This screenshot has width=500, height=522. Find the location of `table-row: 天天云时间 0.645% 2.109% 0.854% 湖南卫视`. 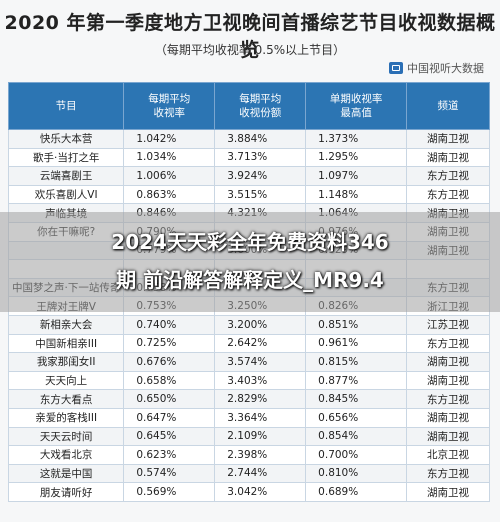

table-row: 天天云时间 0.645% 2.109% 0.854% 湖南卫视 is located at coordinates (249, 436).